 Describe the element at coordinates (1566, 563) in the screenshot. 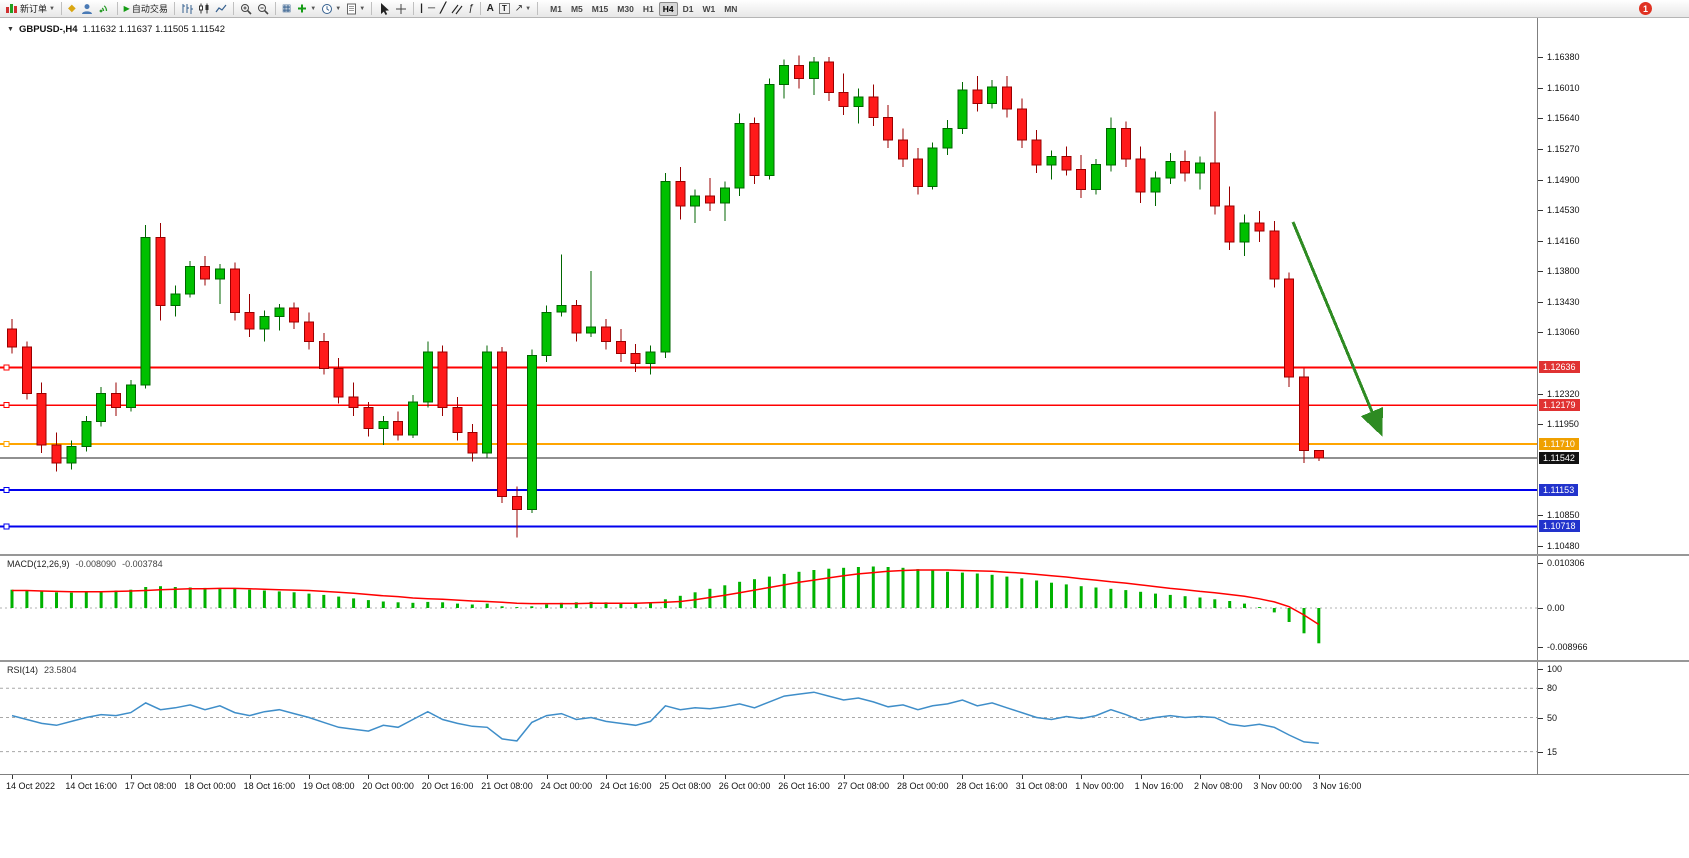

I see `macd-tick-label: 0.010306` at that location.